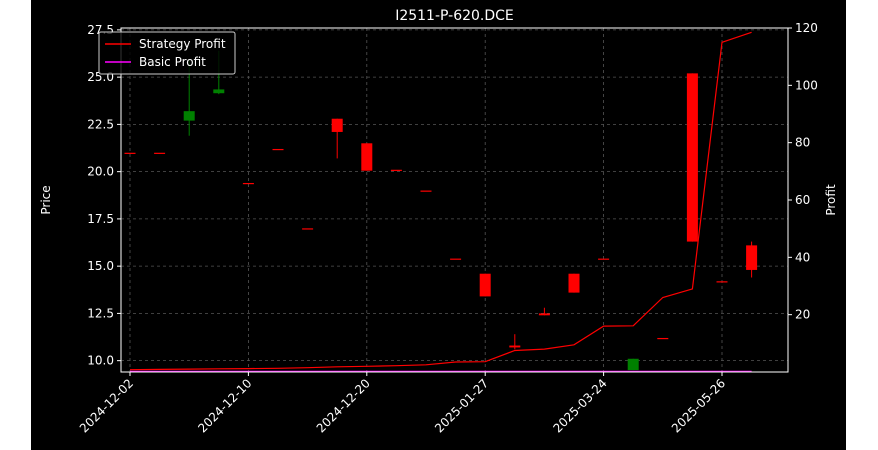  I want to click on legend-box, so click(167, 53).